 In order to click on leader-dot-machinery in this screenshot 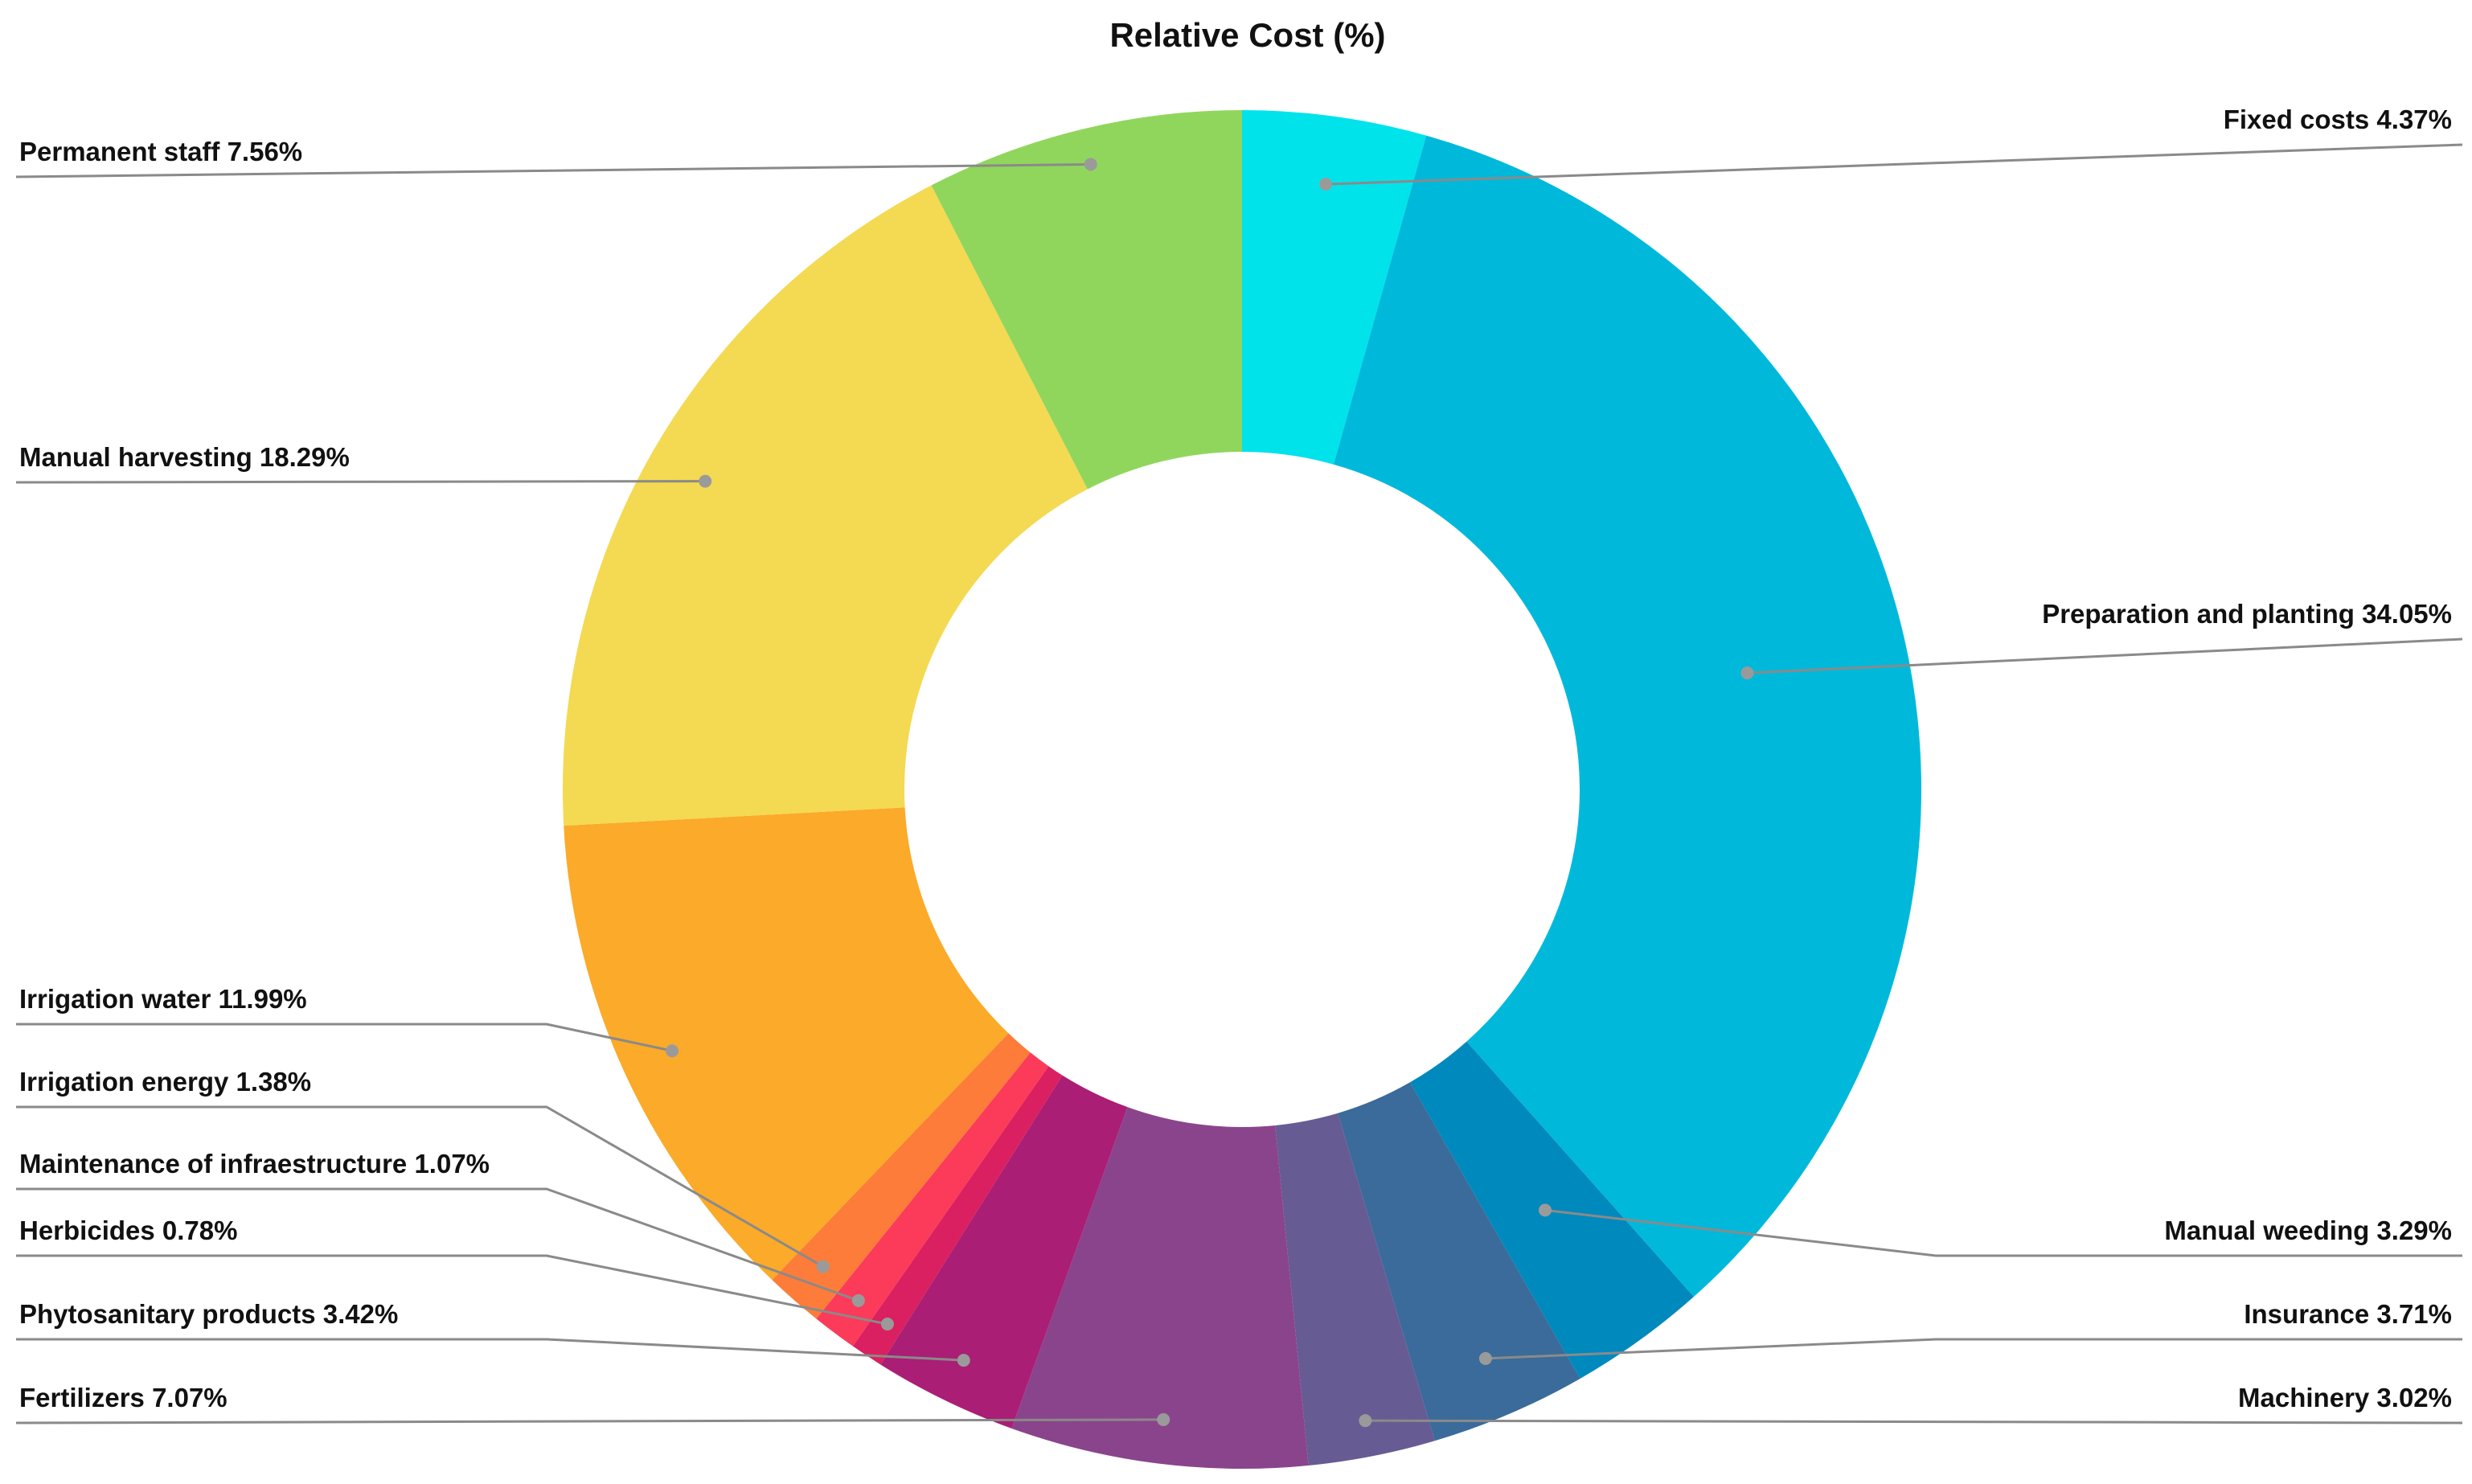, I will do `click(1366, 1421)`.